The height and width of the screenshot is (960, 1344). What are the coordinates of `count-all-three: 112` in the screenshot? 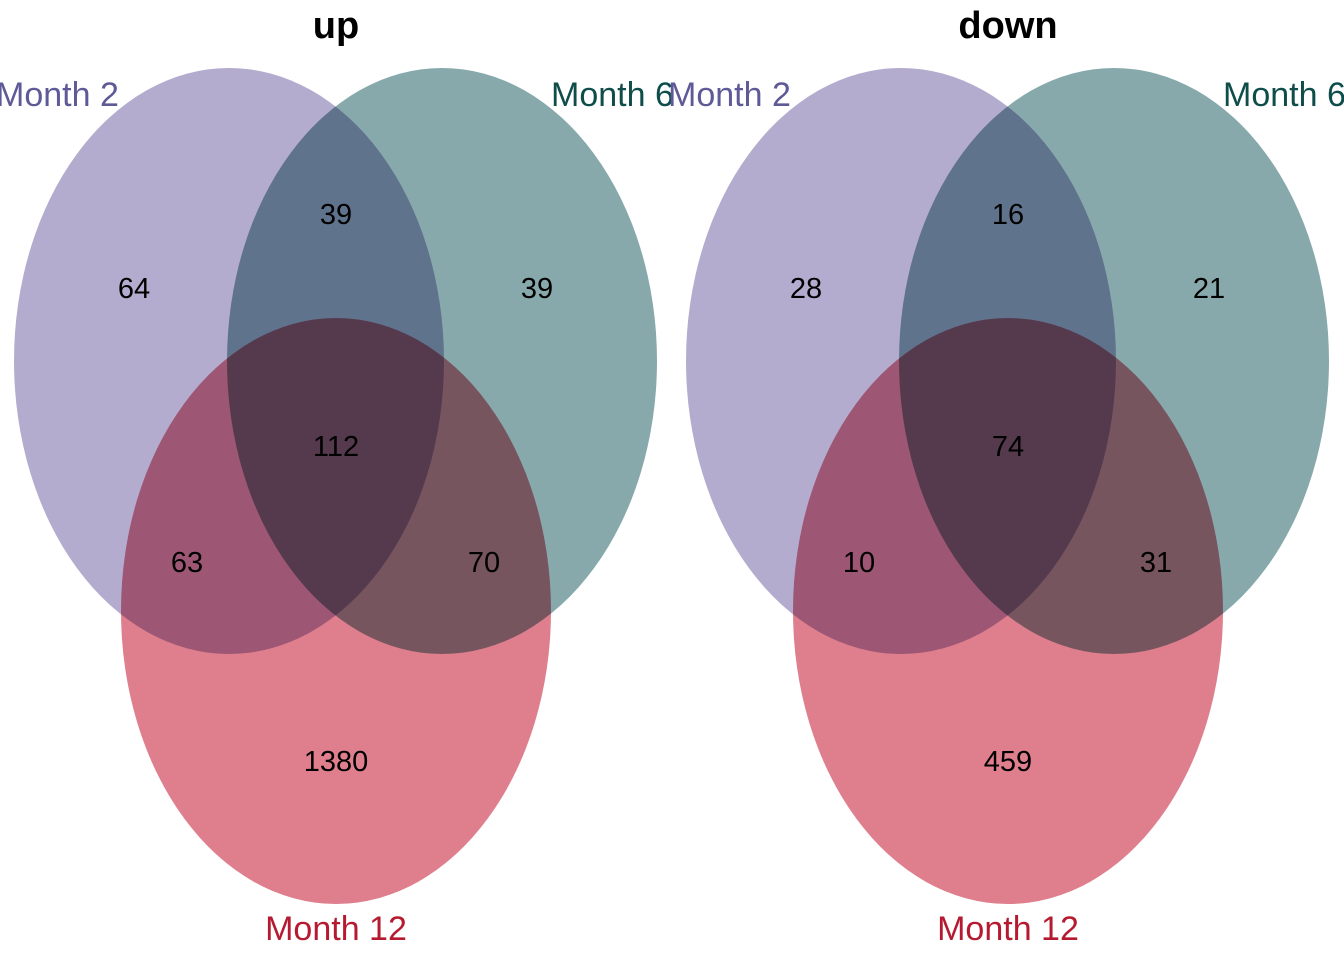 It's located at (336, 447).